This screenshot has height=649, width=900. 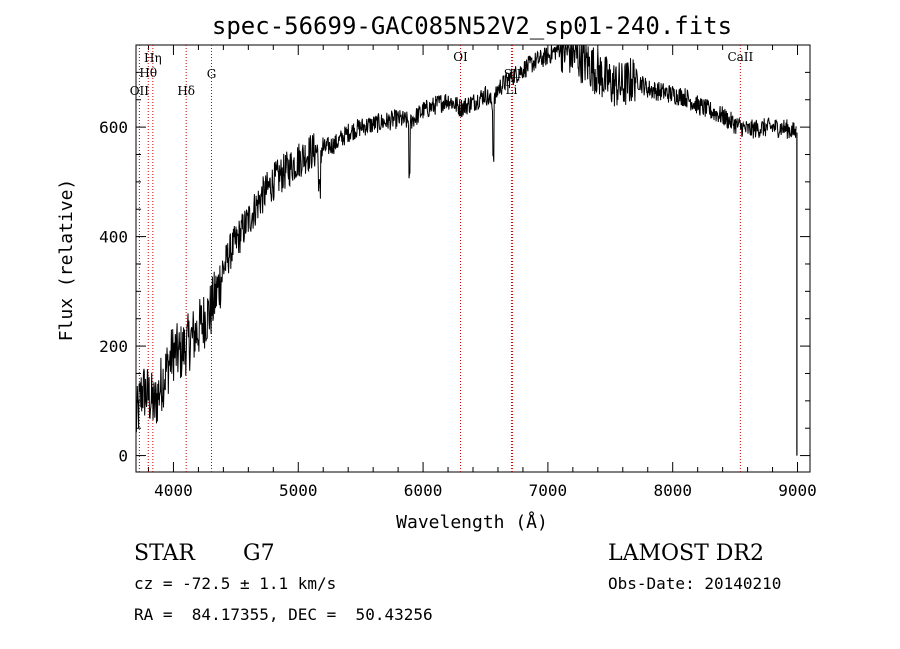 What do you see at coordinates (259, 553) in the screenshot?
I see `object-subclass: G7` at bounding box center [259, 553].